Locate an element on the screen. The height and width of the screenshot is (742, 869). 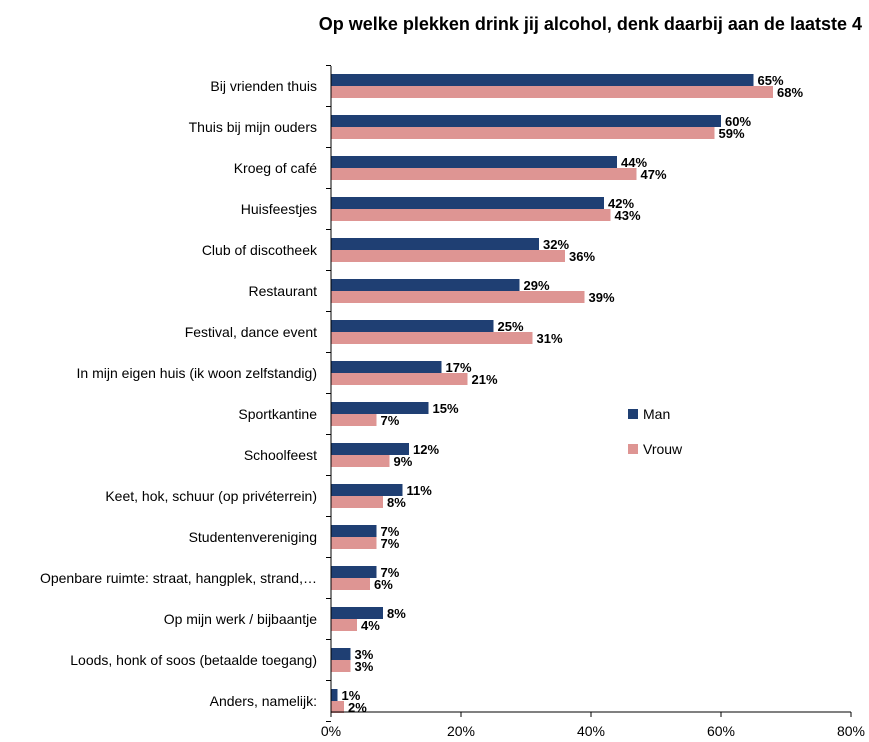
data-label: 60% is located at coordinates (738, 121).